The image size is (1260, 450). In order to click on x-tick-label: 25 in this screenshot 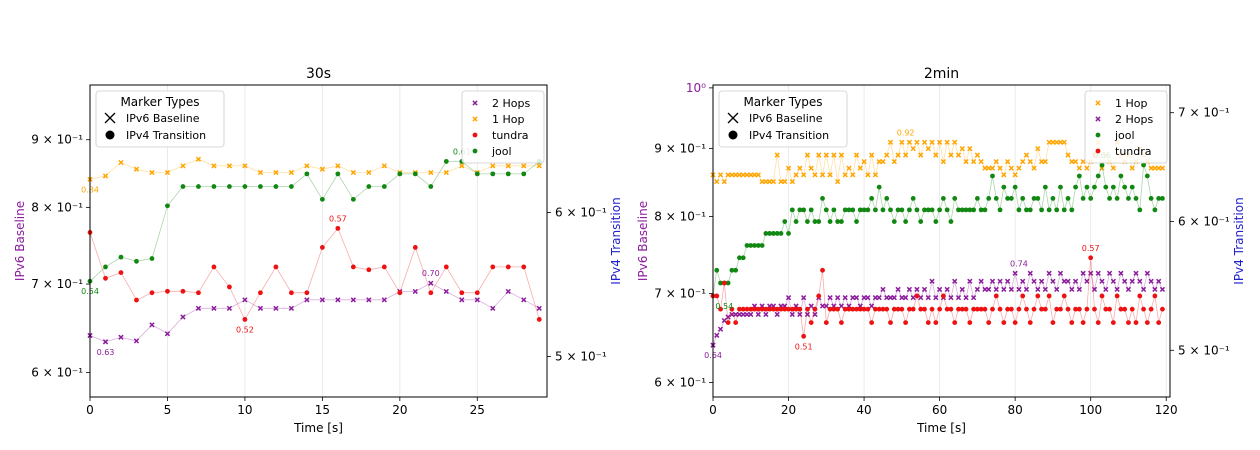, I will do `click(477, 410)`.